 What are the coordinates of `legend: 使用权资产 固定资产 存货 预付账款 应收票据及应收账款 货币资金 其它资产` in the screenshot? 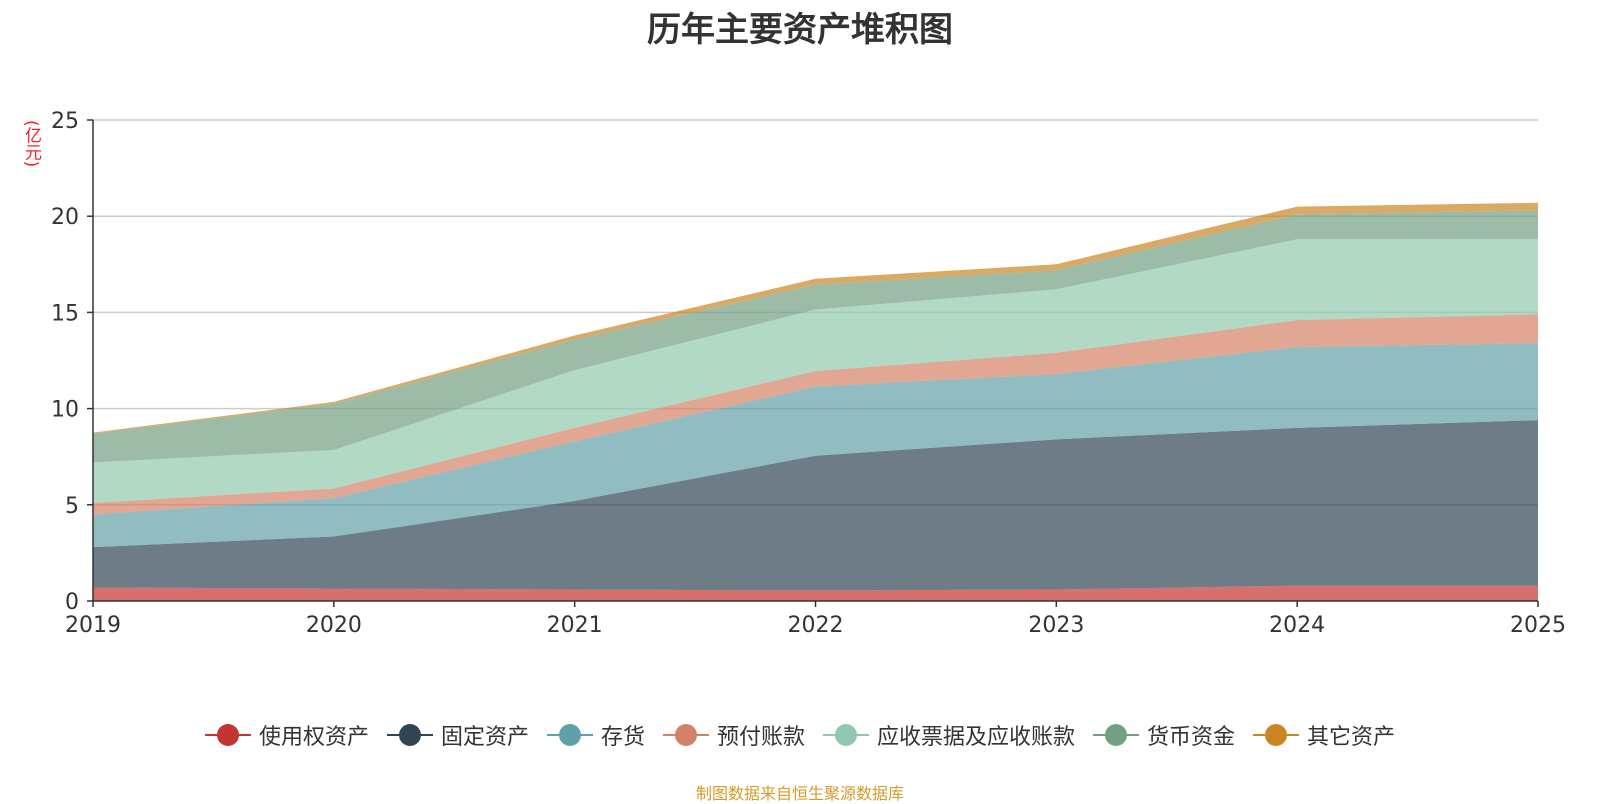 It's located at (800, 735).